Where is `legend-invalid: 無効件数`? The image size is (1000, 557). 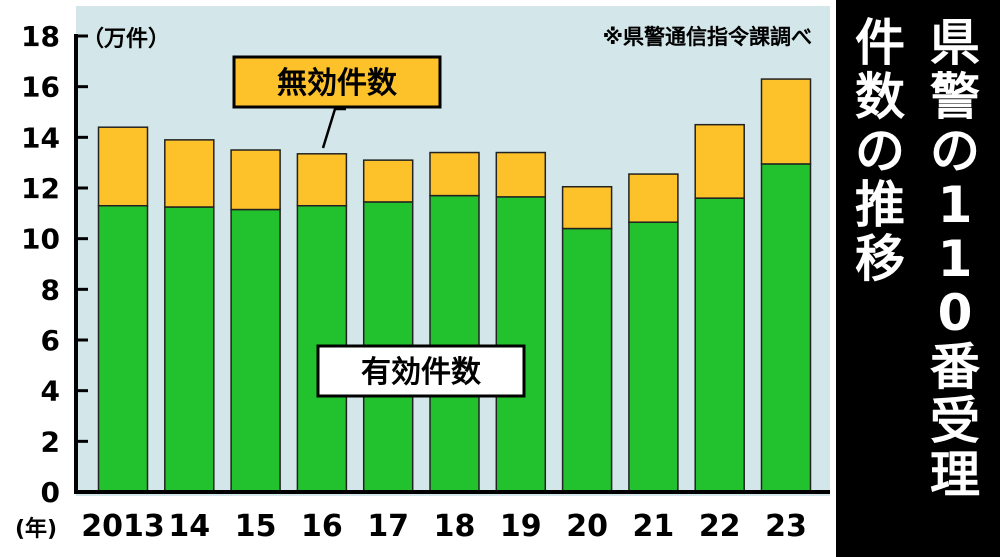 legend-invalid: 無効件数 is located at coordinates (337, 102).